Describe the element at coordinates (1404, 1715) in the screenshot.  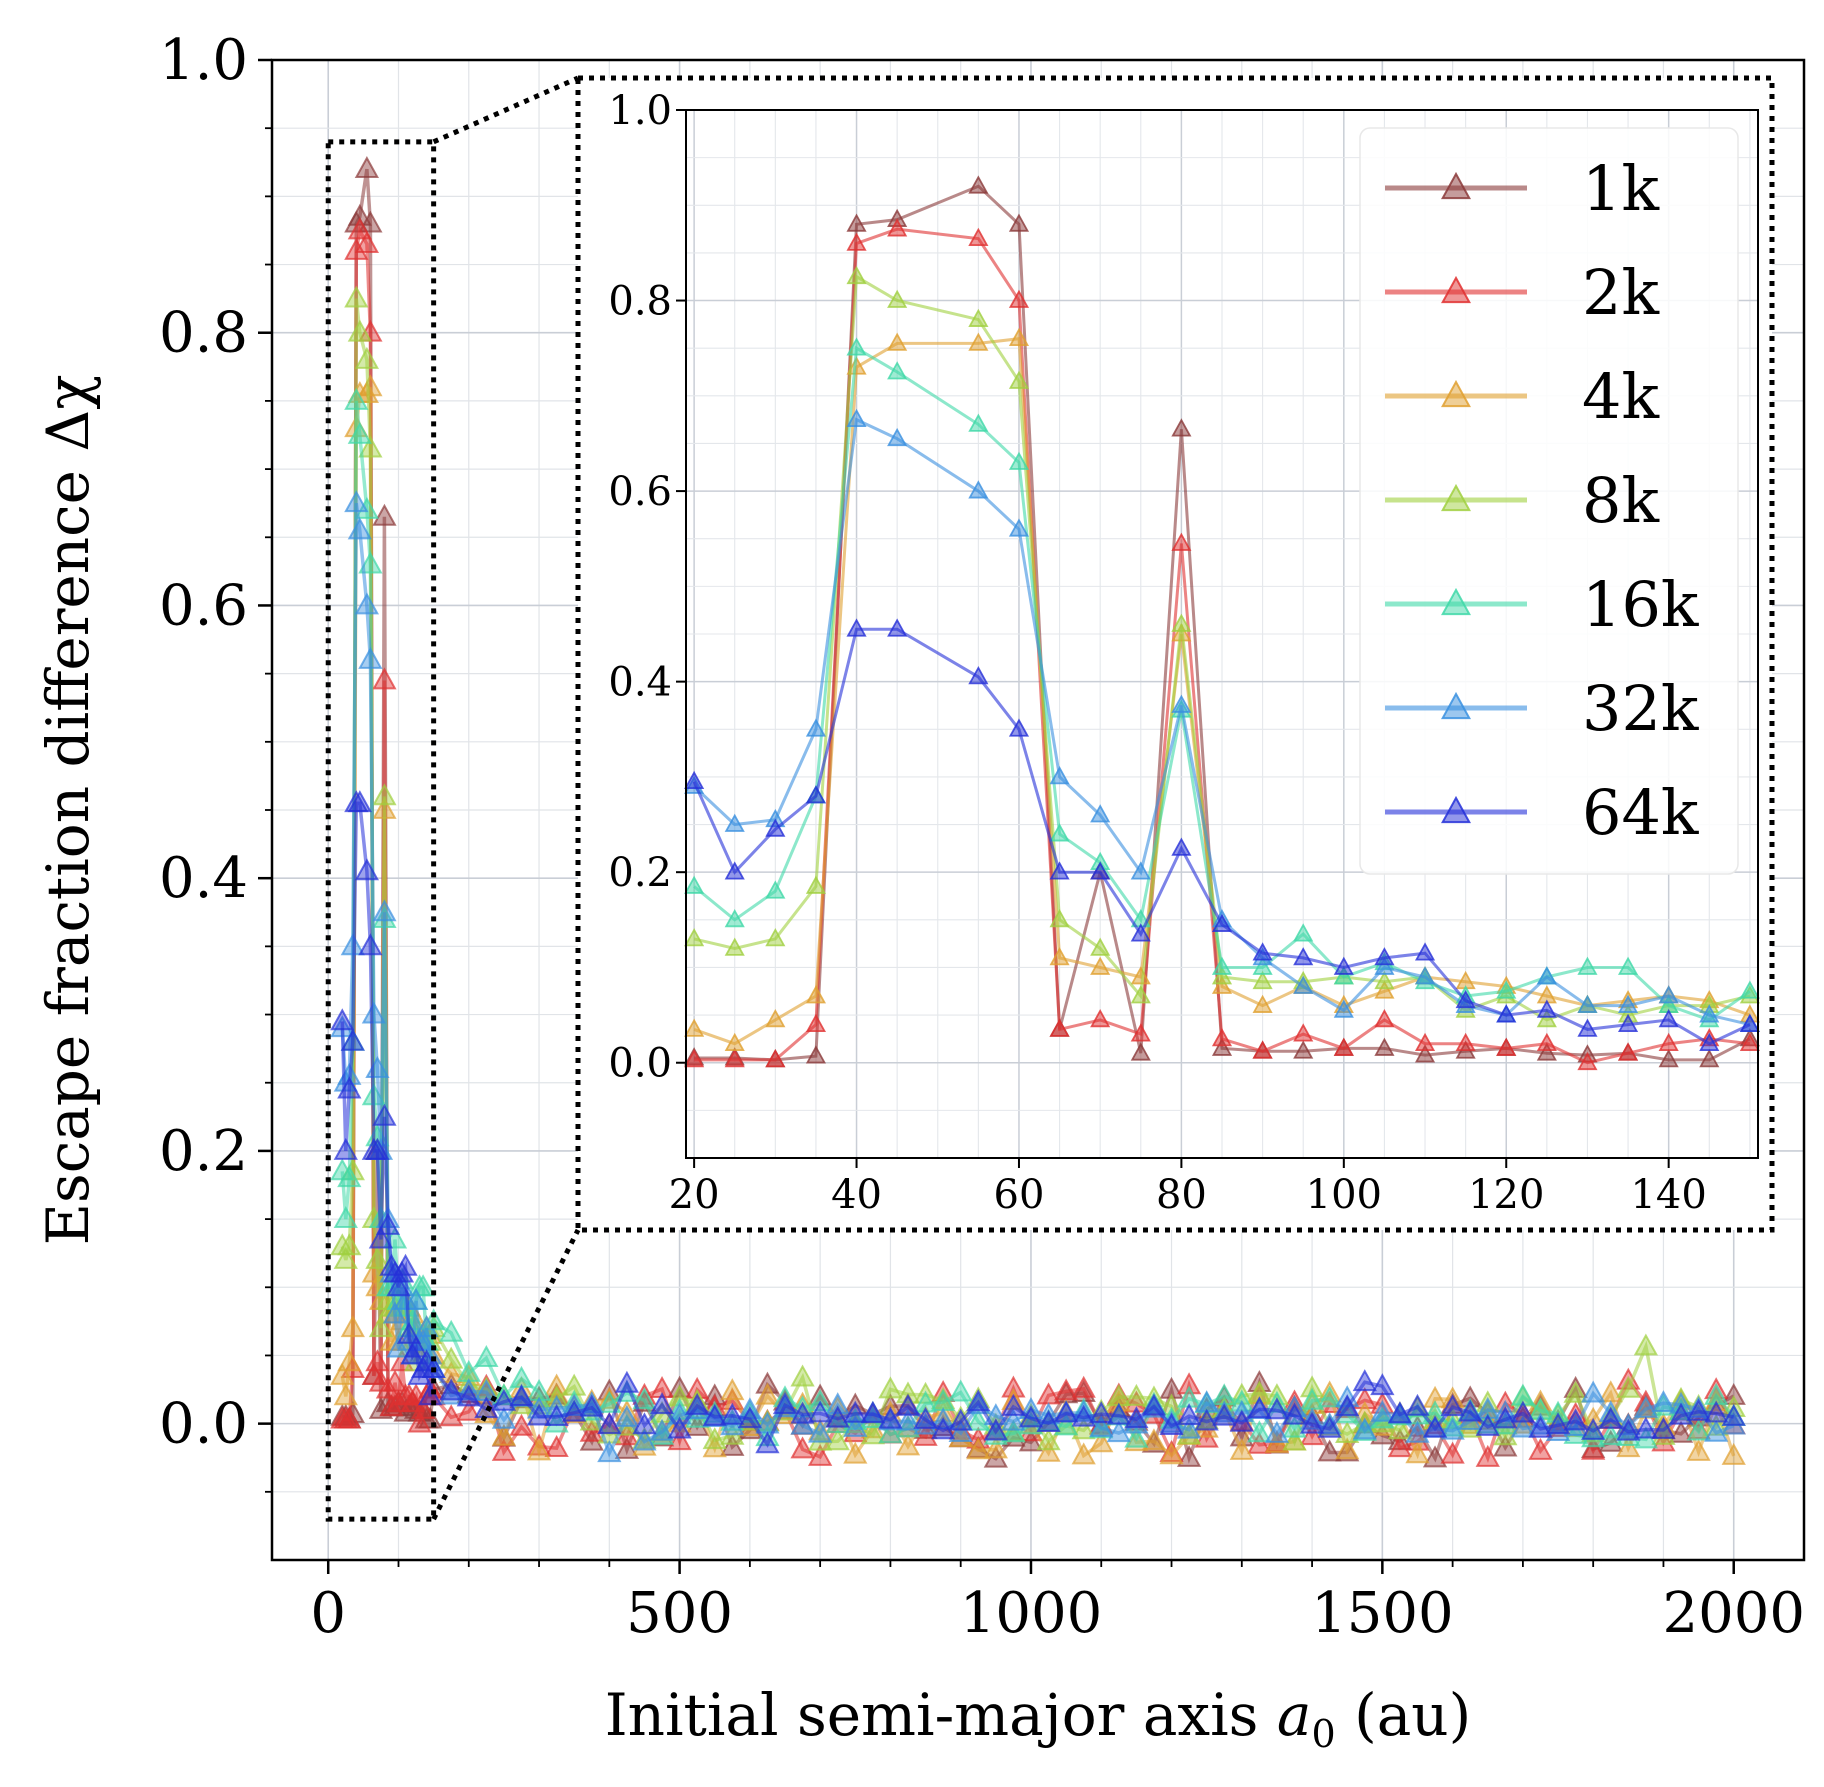
I see `x-axis-label-suffix: (au)` at that location.